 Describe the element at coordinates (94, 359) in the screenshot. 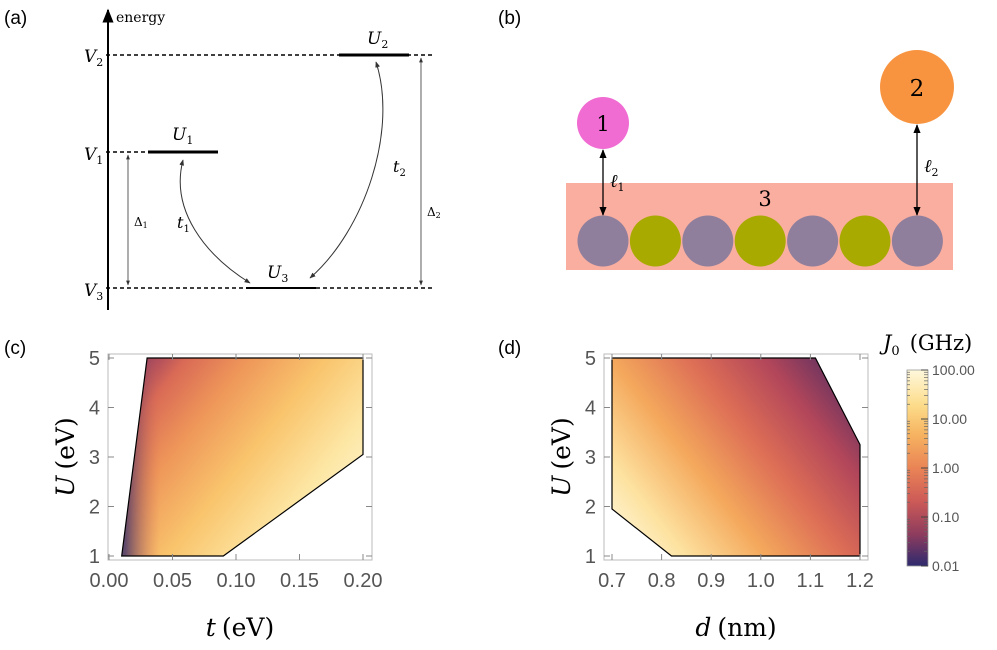

I see `plot-c-ytick-label: 5` at that location.